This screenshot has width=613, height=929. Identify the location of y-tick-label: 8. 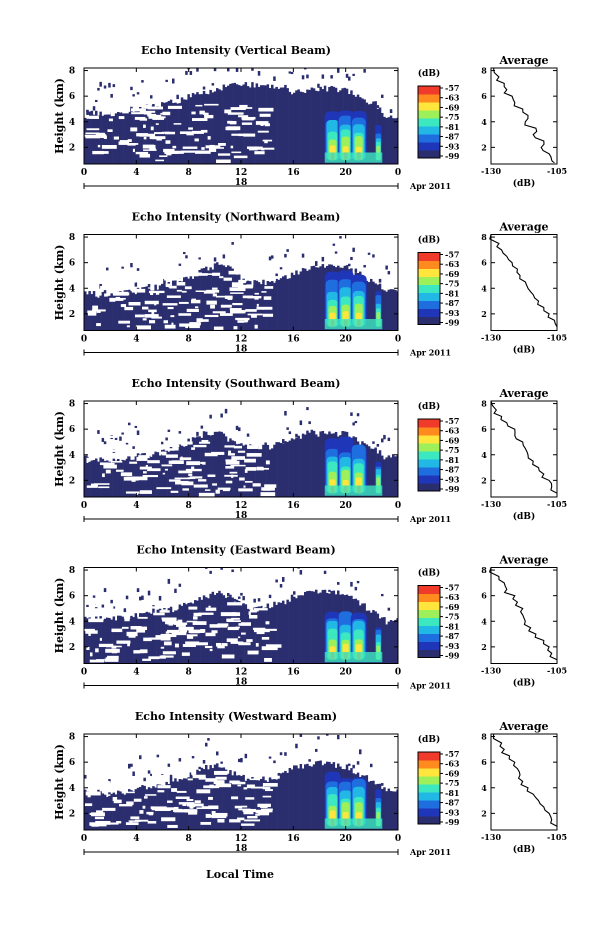
(72, 571).